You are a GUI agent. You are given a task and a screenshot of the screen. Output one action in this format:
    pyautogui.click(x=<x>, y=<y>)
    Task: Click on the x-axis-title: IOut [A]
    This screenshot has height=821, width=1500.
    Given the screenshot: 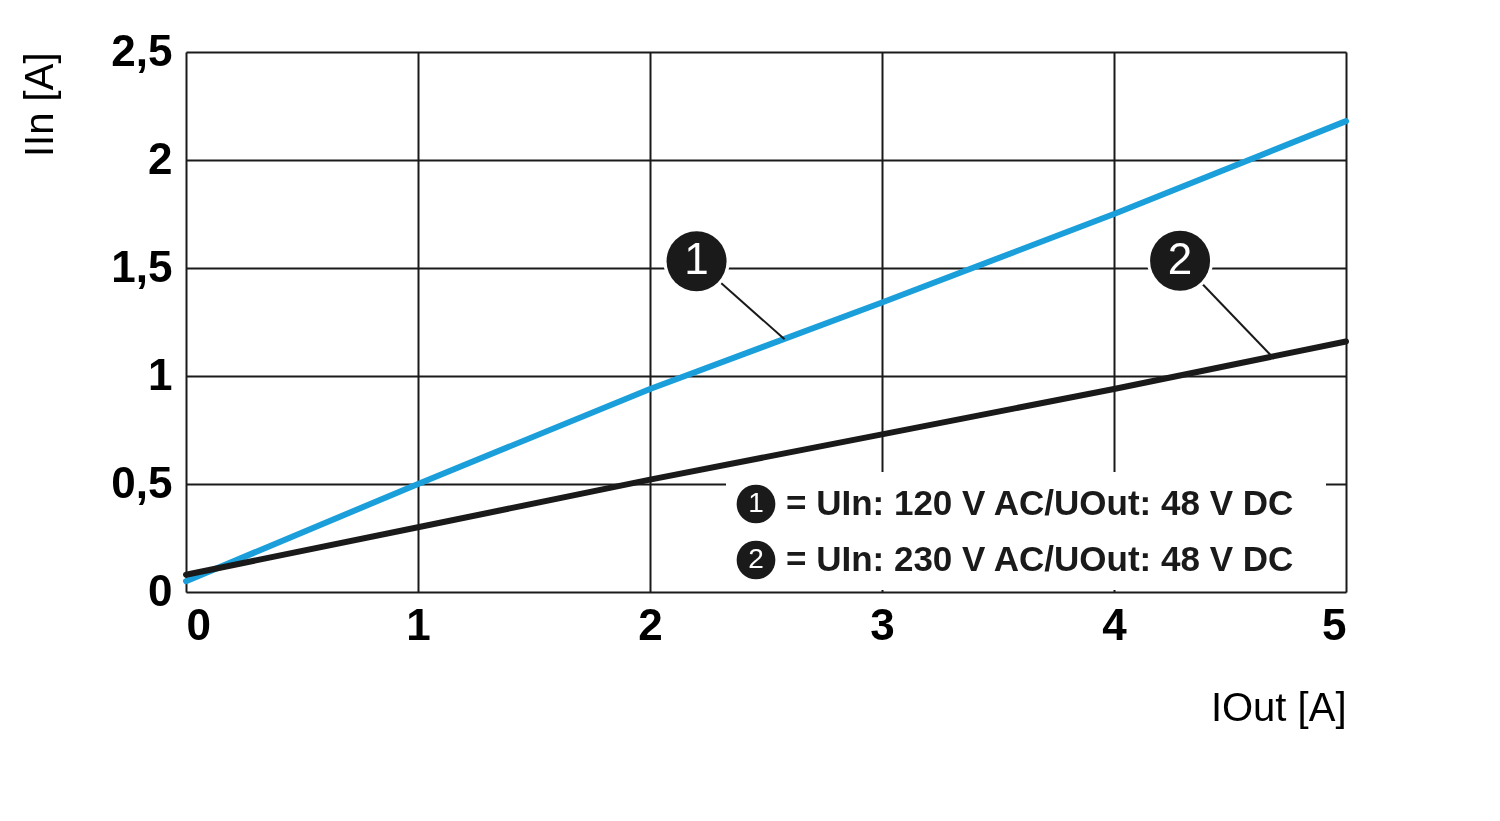 What is the action you would take?
    pyautogui.click(x=1278, y=706)
    